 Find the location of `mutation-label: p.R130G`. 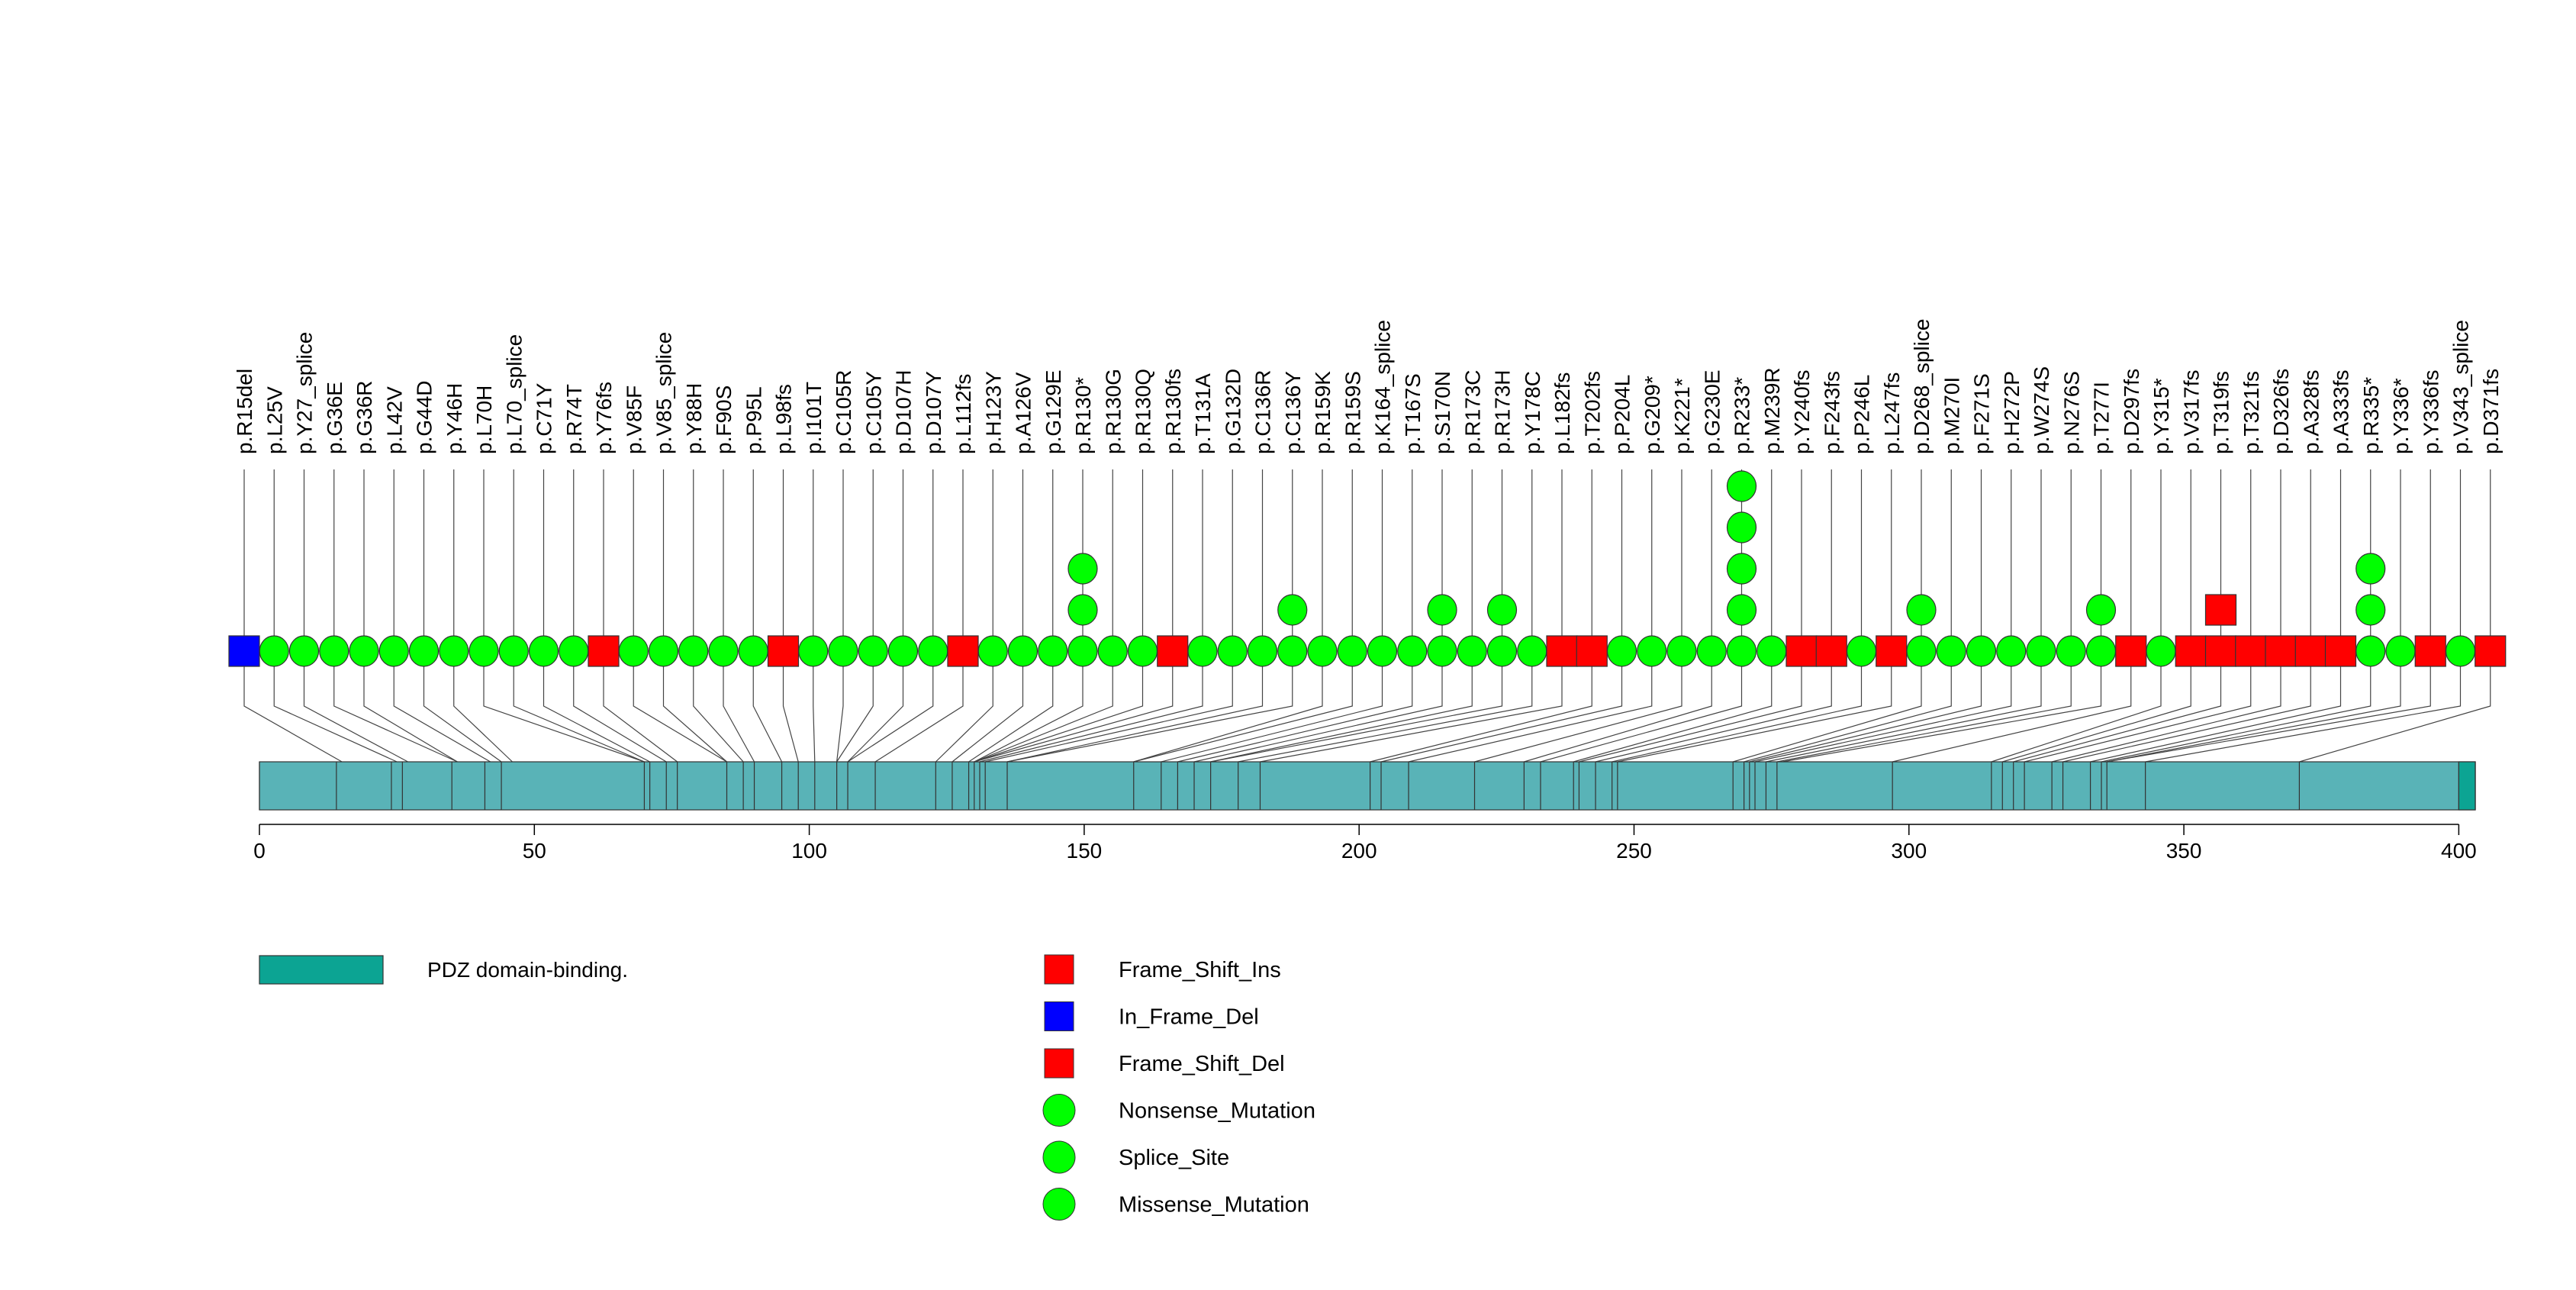

mutation-label: p.R130G is located at coordinates (1113, 412).